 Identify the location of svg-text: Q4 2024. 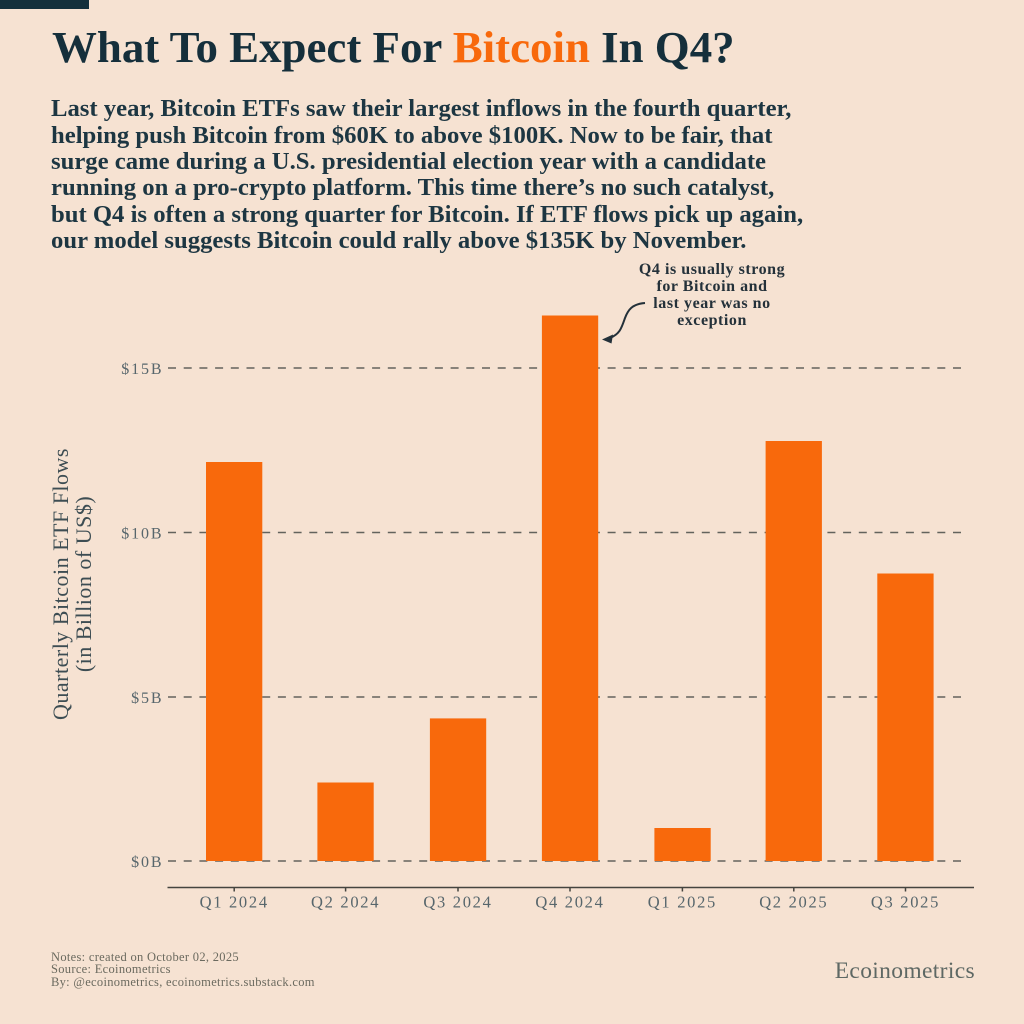
(569, 902).